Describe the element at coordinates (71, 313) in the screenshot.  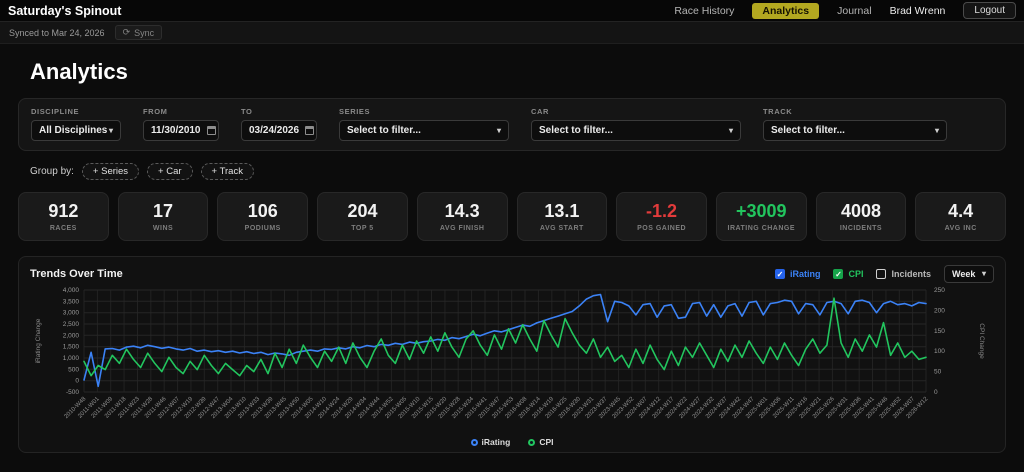
I see `svg-text: 3,000` at that location.